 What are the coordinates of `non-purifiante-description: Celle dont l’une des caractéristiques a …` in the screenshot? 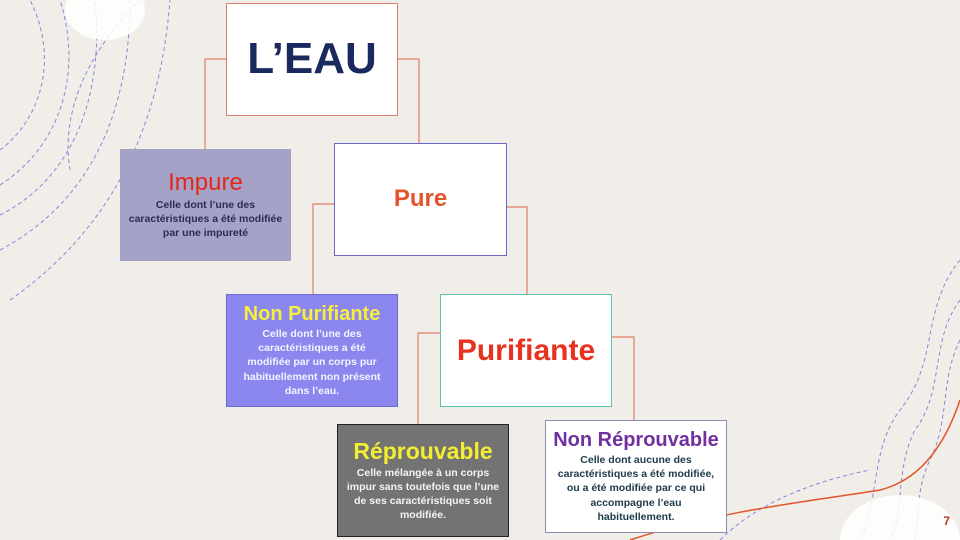 It's located at (312, 362).